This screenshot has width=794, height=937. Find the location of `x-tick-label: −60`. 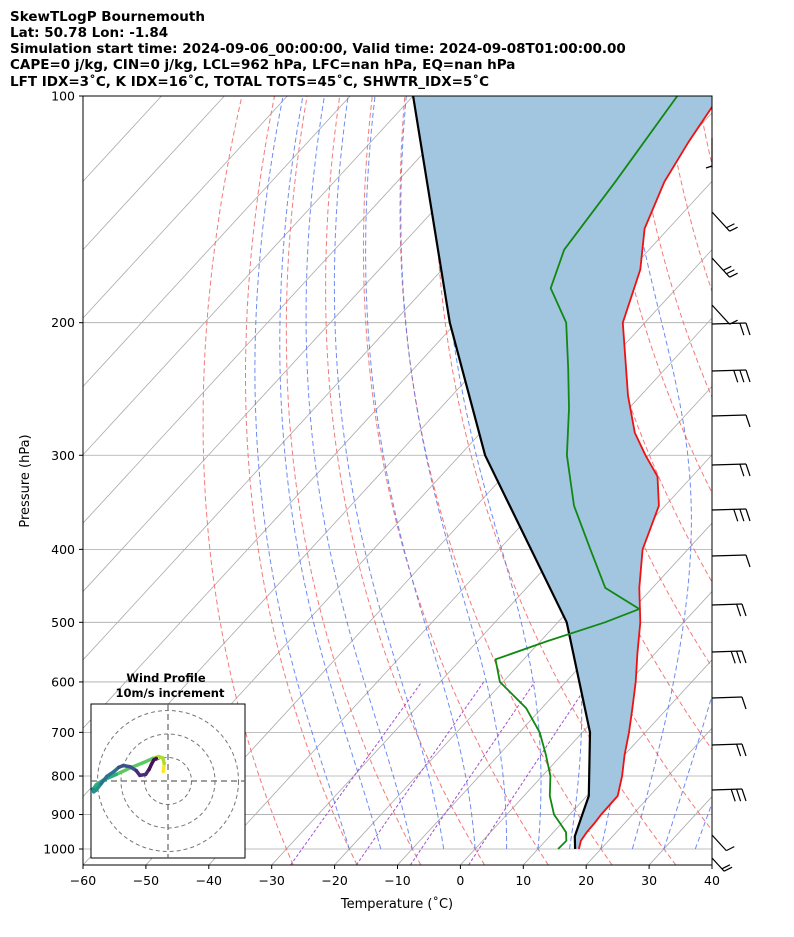

x-tick-label: −60 is located at coordinates (83, 880).